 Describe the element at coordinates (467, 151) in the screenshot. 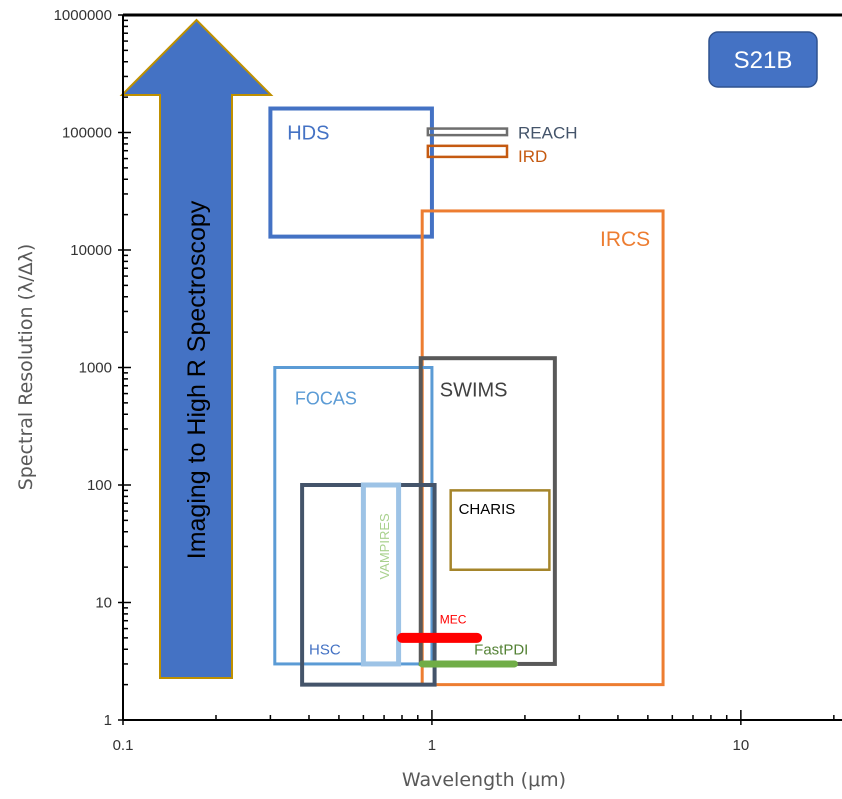

I see `ird-box` at that location.